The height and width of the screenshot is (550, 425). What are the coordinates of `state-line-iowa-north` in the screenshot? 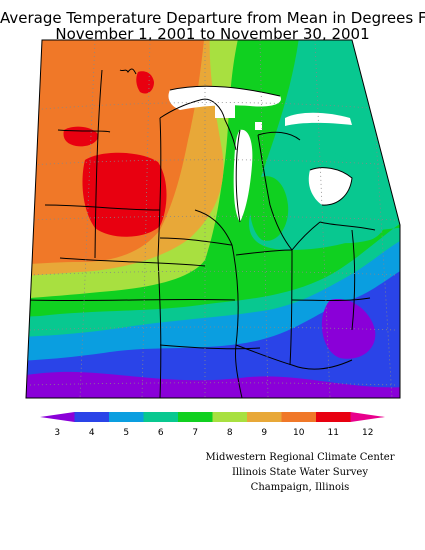 It's located at (196, 241).